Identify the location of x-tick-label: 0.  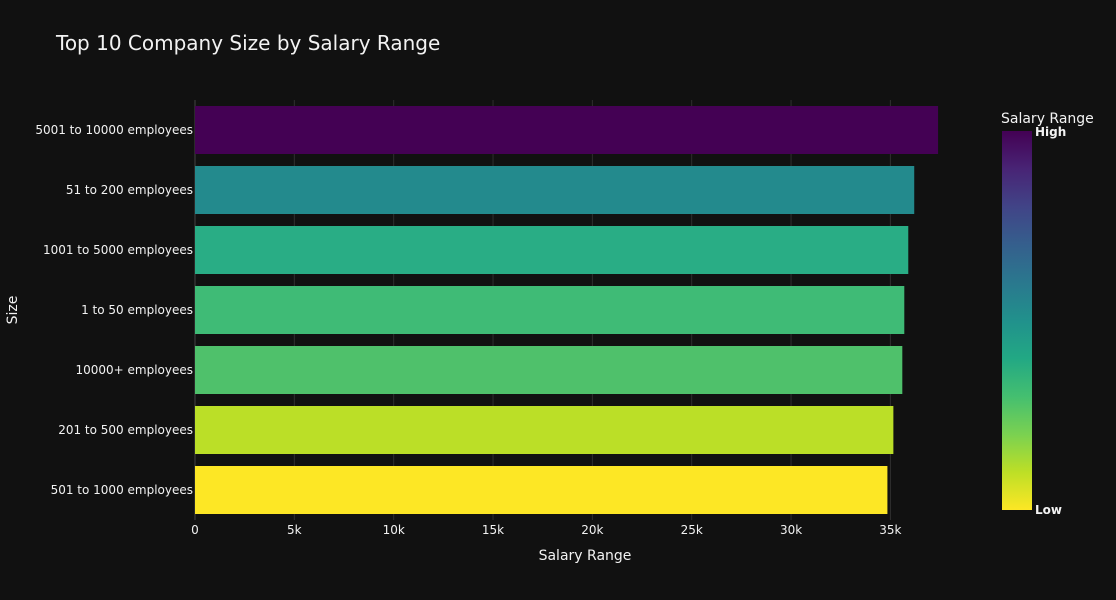
(195, 530).